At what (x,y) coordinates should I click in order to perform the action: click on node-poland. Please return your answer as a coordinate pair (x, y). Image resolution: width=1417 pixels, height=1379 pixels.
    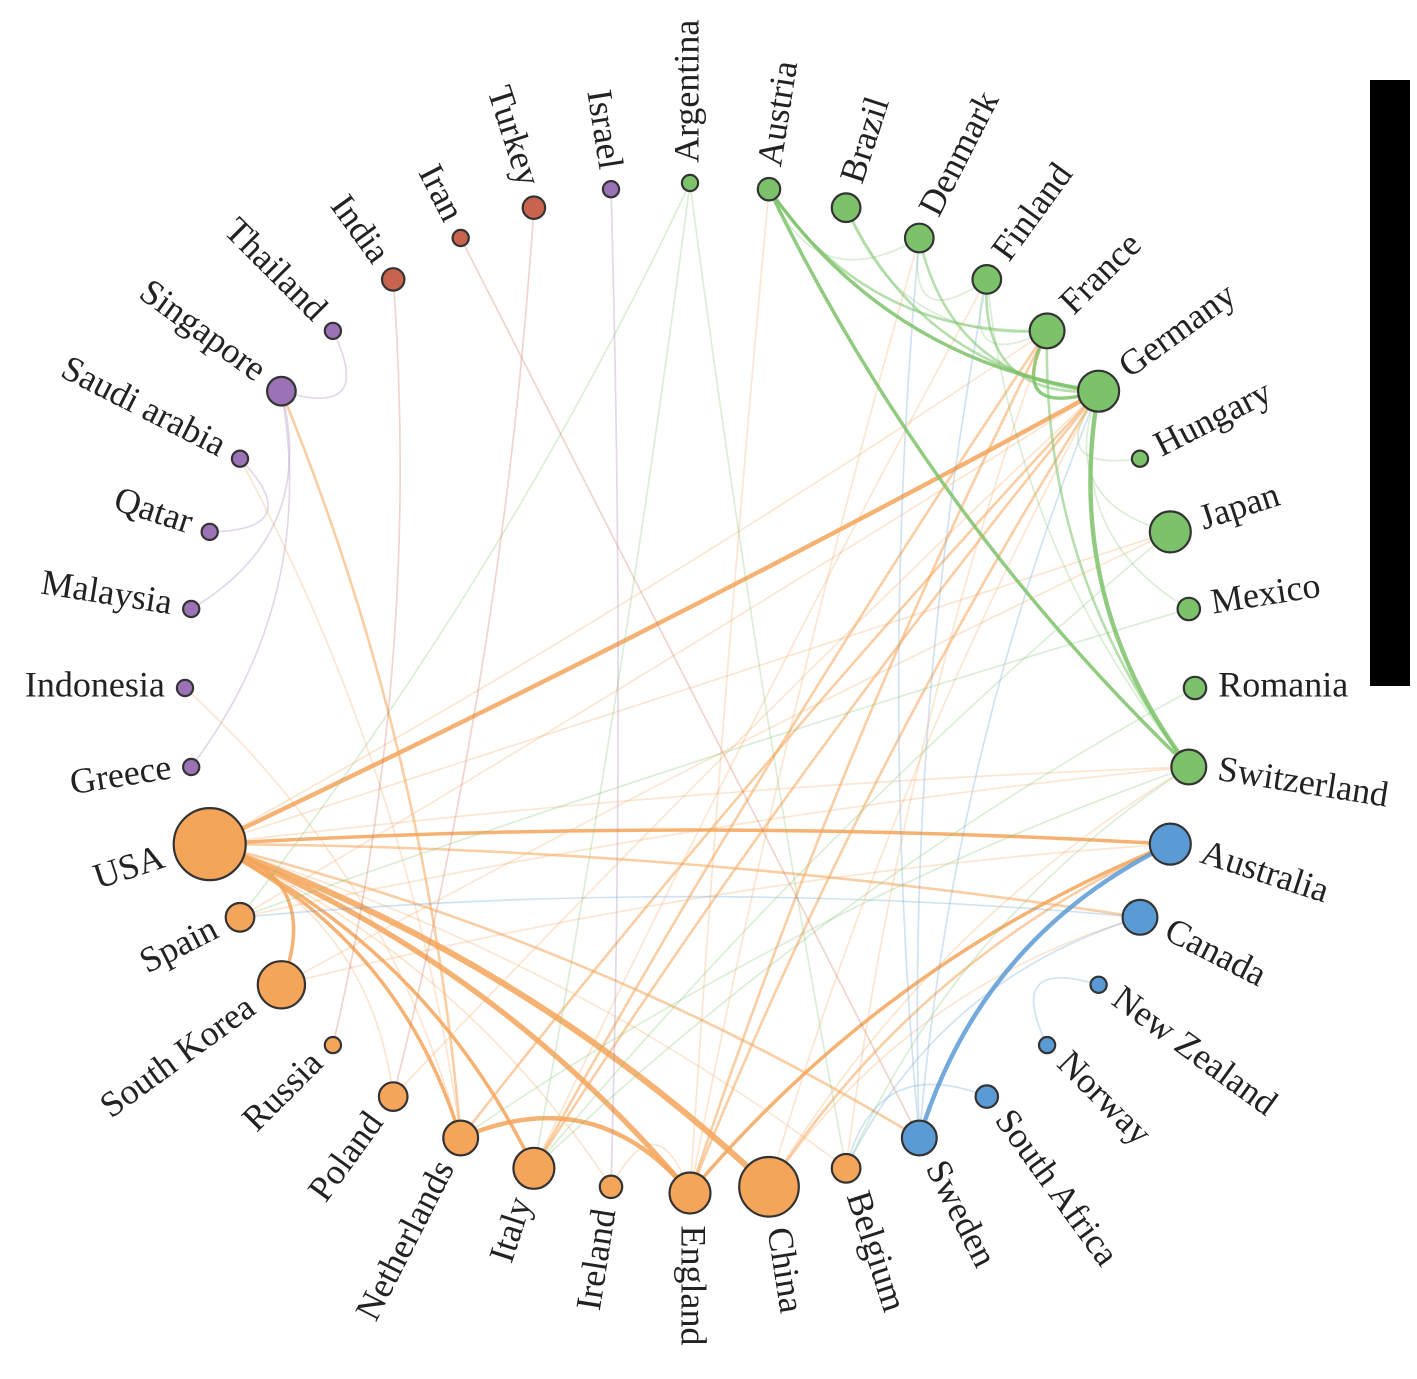
    Looking at the image, I should click on (393, 1096).